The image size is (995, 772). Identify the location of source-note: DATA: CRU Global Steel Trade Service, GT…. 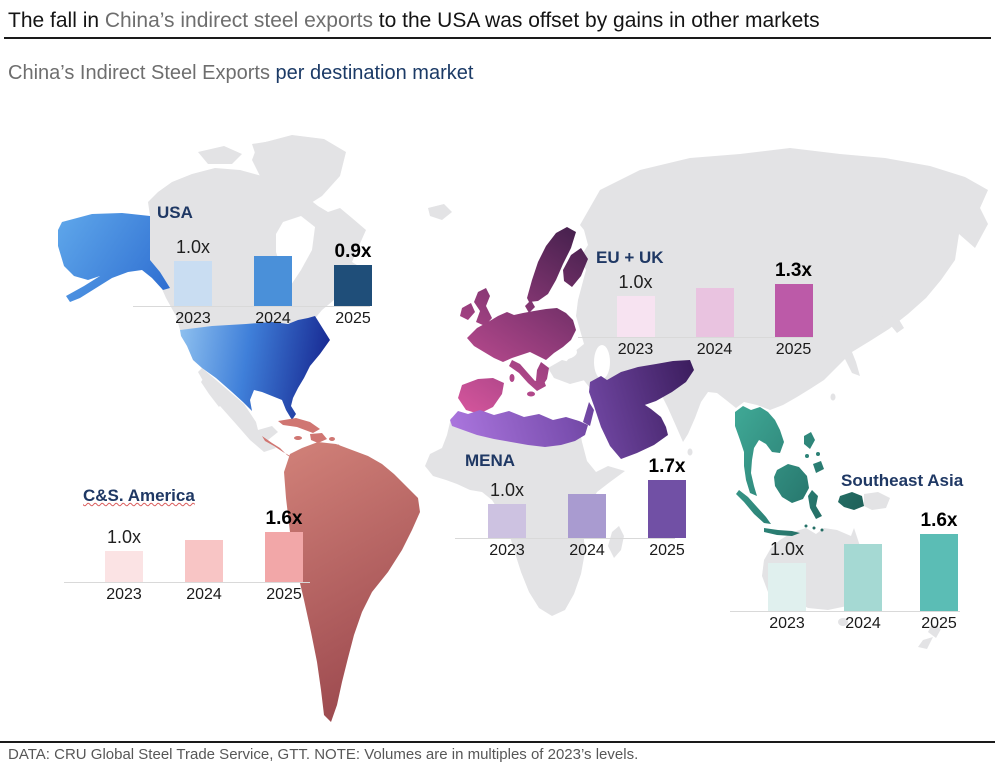
(323, 754).